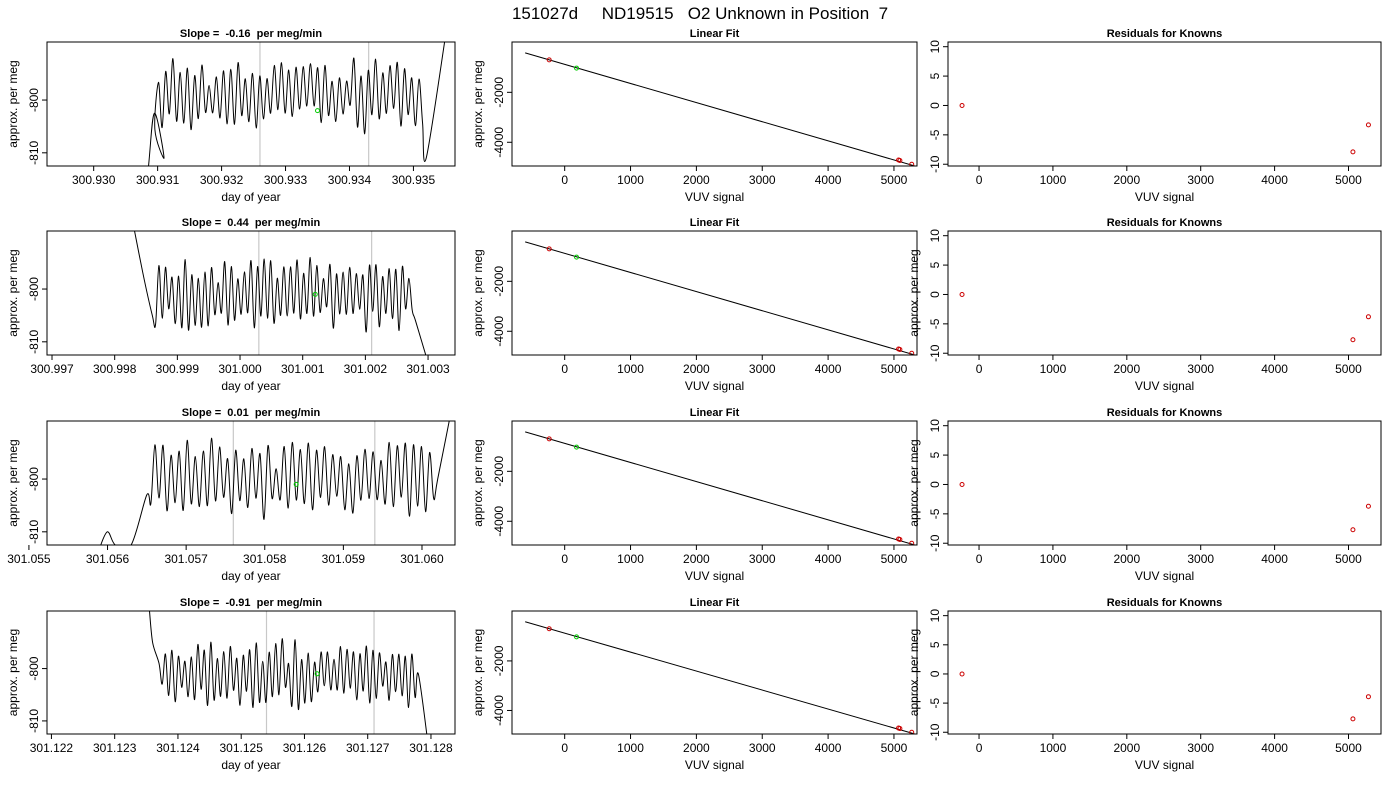  Describe the element at coordinates (714, 197) in the screenshot. I see `x-axis-label: VUV signal` at that location.